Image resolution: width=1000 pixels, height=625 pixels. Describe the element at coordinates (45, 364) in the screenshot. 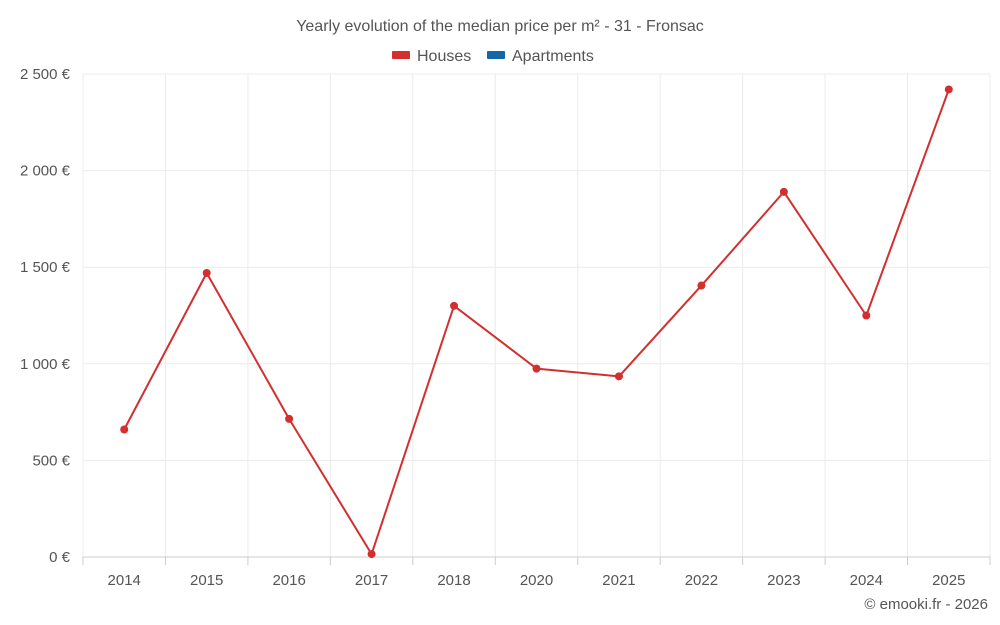

I see `y-tick-label: 1 000 €` at that location.